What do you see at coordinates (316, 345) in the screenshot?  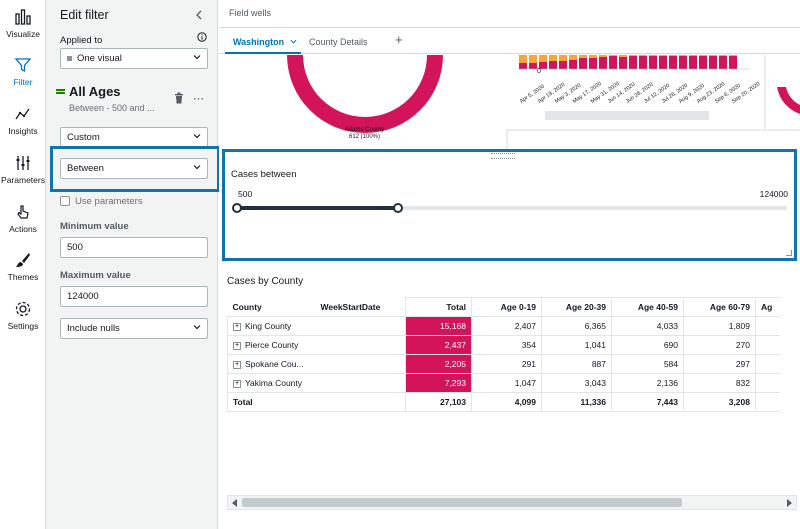 I see `row-county-cell: + Pierce County` at bounding box center [316, 345].